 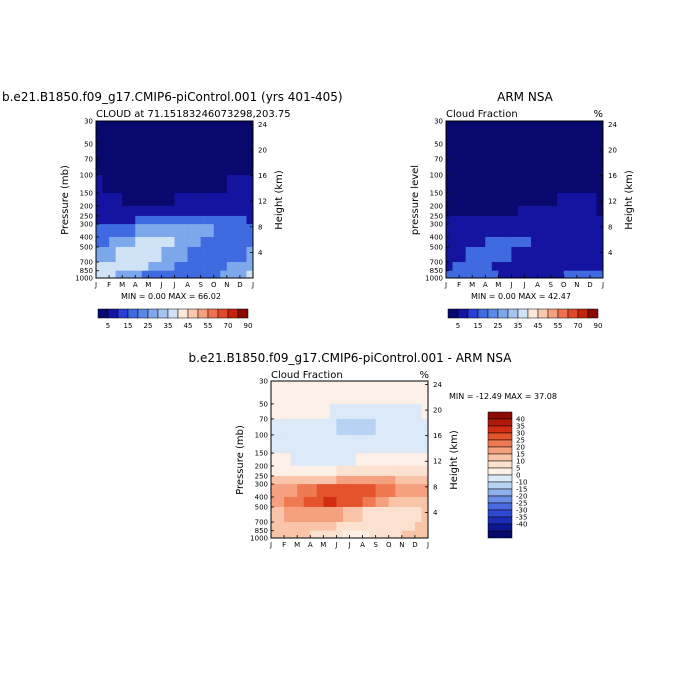 What do you see at coordinates (261, 435) in the screenshot?
I see `diff-ytick-label: 100` at bounding box center [261, 435].